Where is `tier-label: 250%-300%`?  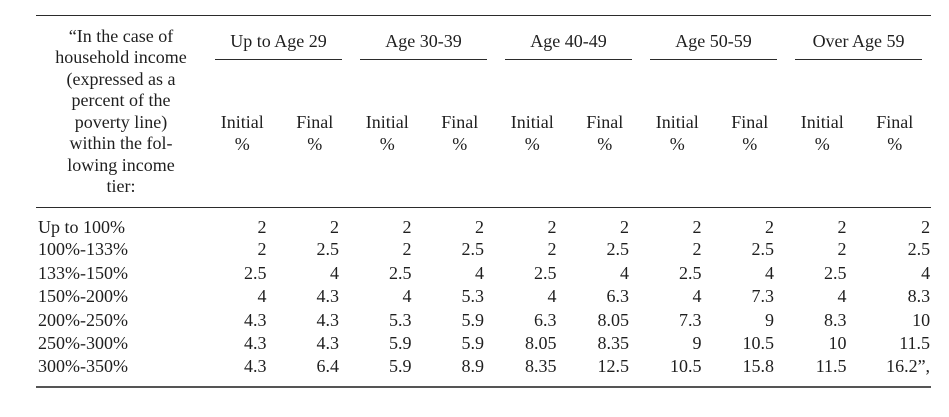
tier-label: 250%-300% is located at coordinates (83, 343).